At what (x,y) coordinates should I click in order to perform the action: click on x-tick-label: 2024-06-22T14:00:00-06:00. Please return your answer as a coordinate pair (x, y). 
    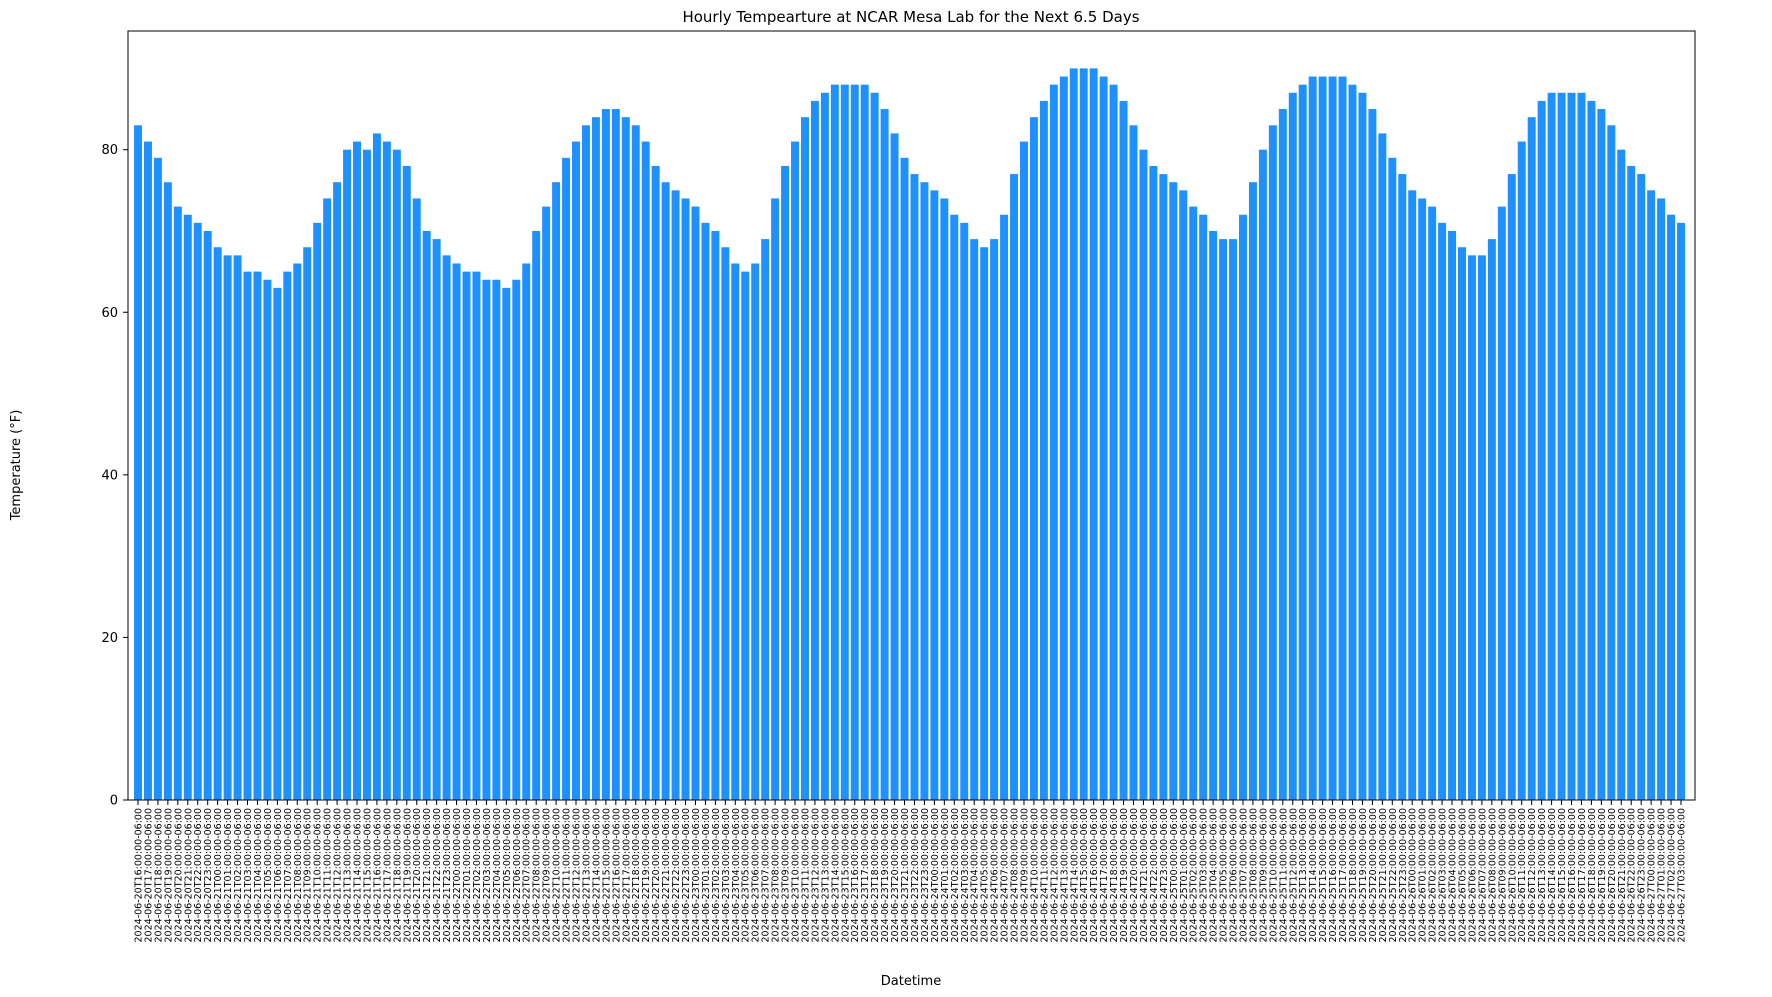
    Looking at the image, I should click on (596, 875).